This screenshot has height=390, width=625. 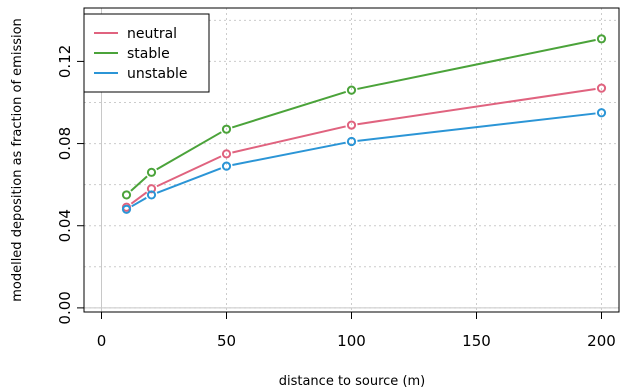 I want to click on y-tick-label: 0.00, so click(x=65, y=307).